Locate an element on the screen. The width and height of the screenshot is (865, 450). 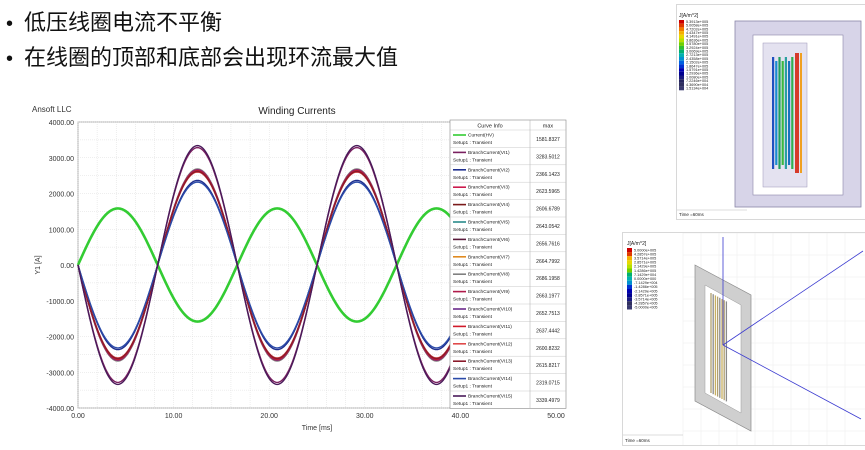
field-legend-value: 2.1429e+005 is located at coordinates (645, 267).